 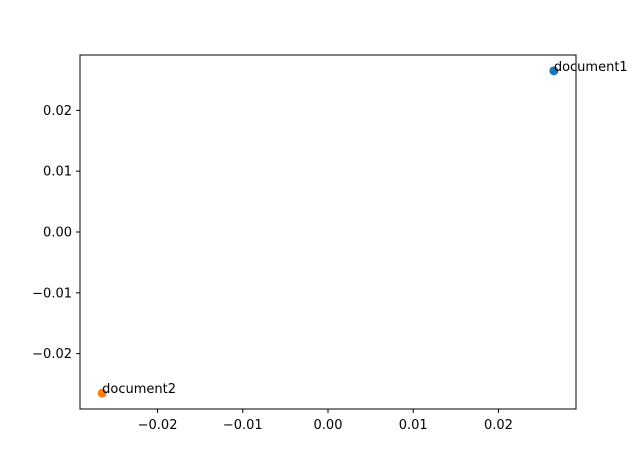 I want to click on x-tick-label: 0.00, so click(x=328, y=425).